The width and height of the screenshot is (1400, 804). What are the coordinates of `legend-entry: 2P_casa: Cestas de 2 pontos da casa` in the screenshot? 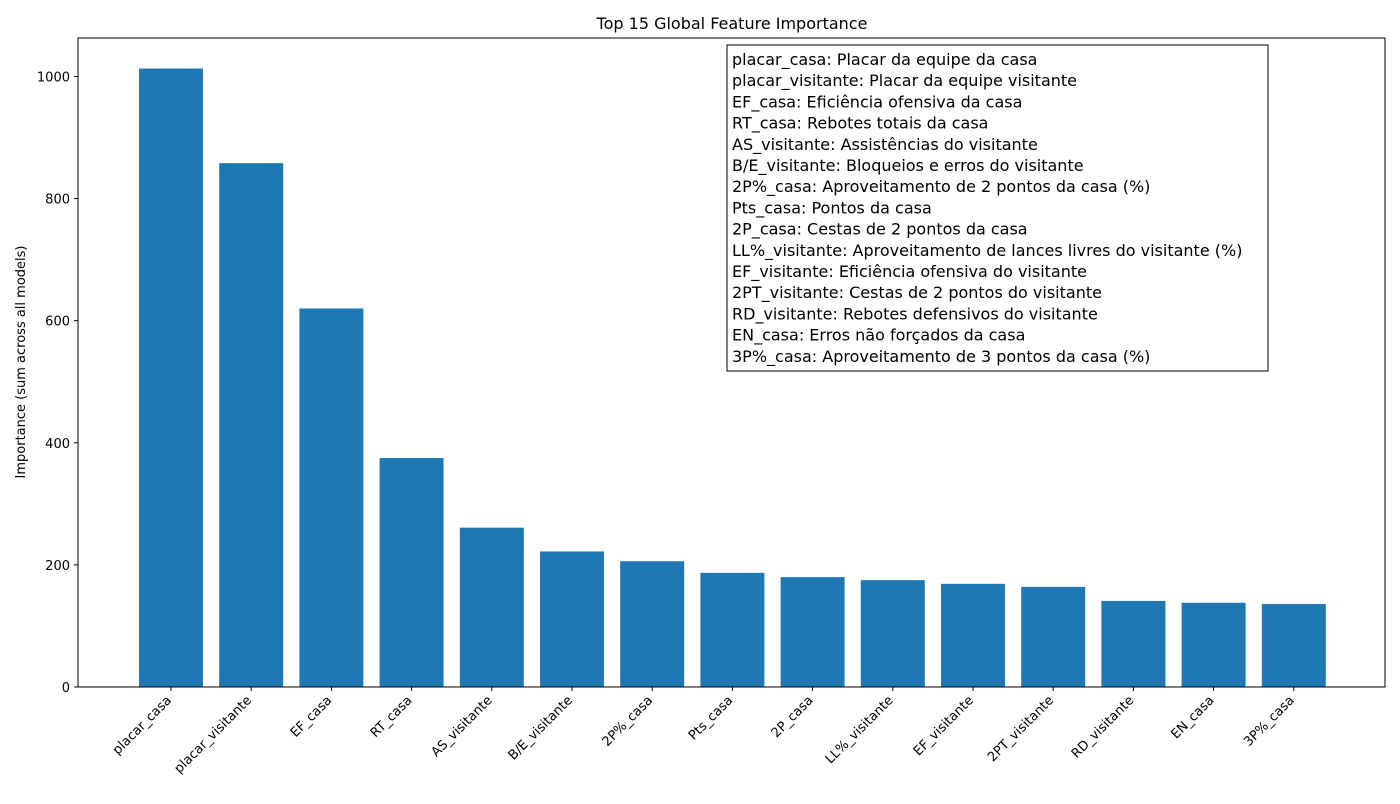 It's located at (880, 230).